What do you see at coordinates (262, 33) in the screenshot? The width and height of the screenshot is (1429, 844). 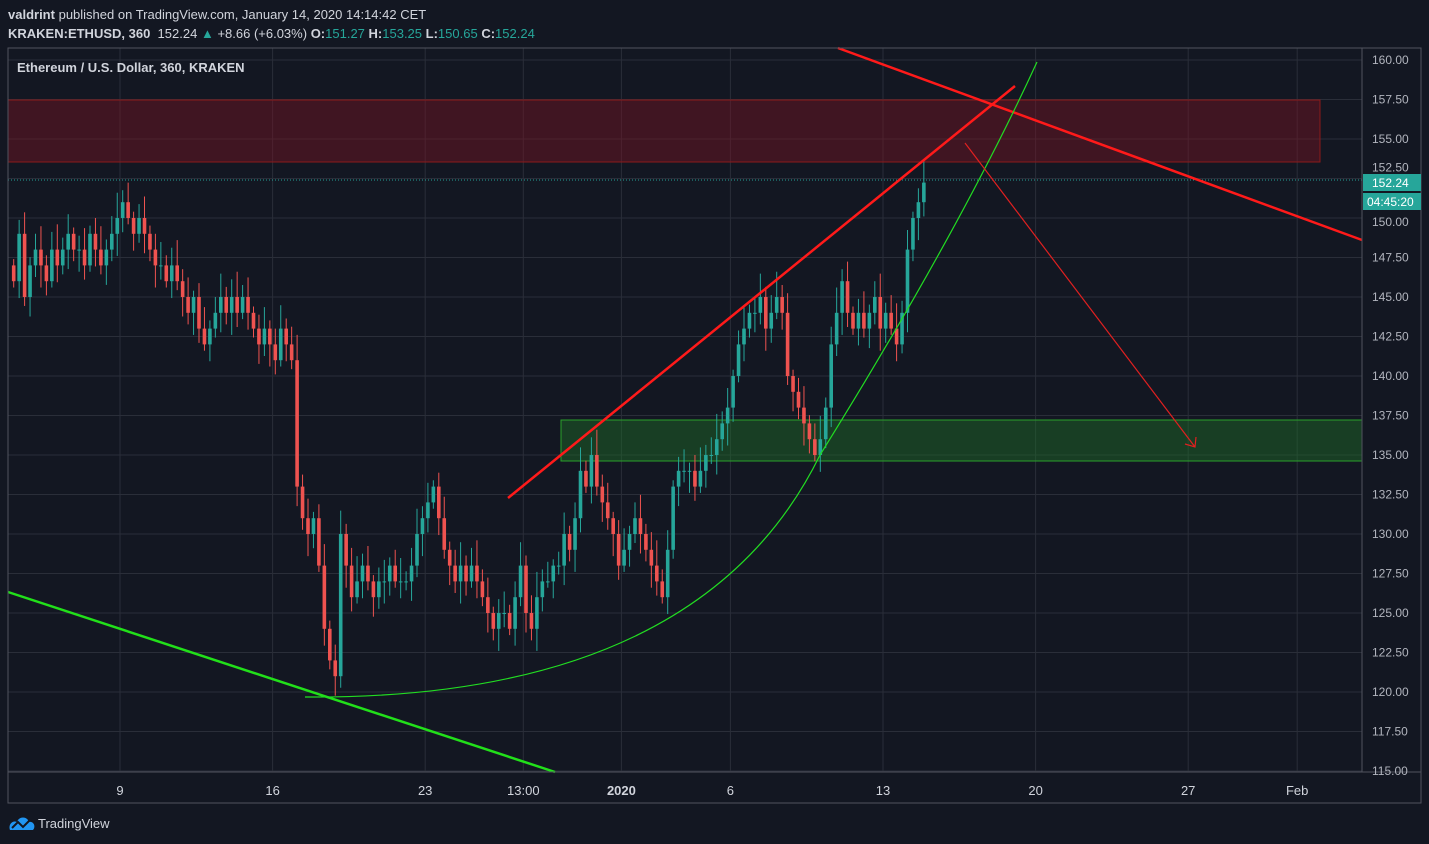 I see `change: +8.66 (+6.03%)` at bounding box center [262, 33].